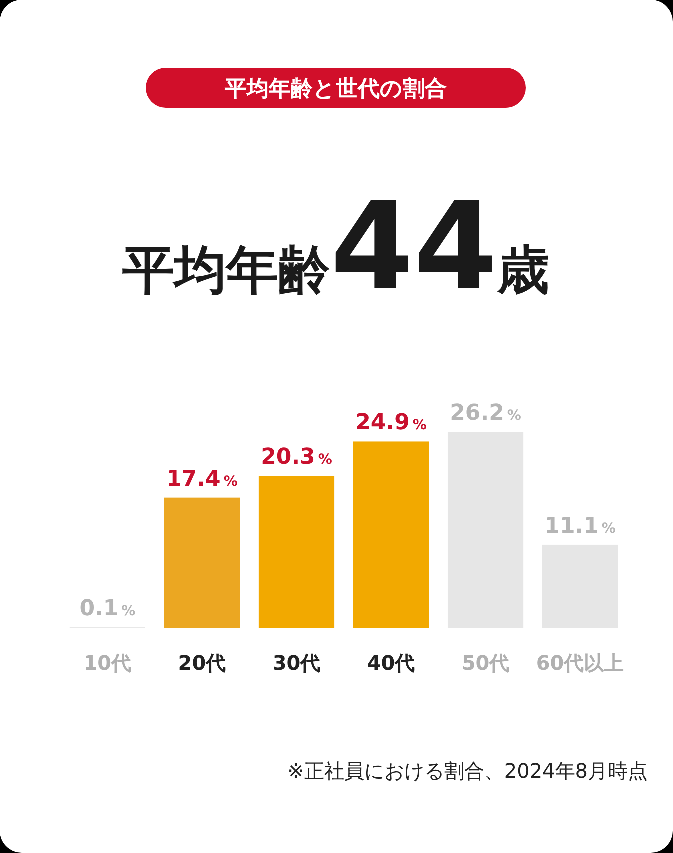  What do you see at coordinates (202, 479) in the screenshot?
I see `data-label: 17.4%` at bounding box center [202, 479].